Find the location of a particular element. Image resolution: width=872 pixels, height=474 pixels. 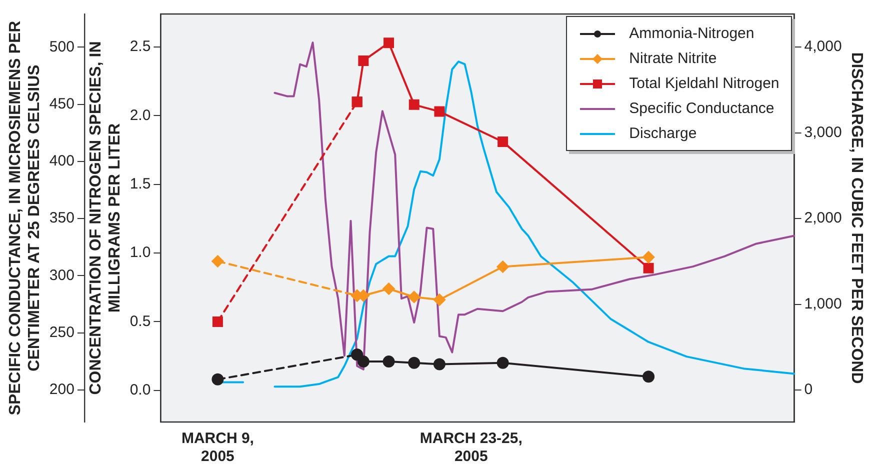

y3-tick-label: 400 is located at coordinates (61, 161).